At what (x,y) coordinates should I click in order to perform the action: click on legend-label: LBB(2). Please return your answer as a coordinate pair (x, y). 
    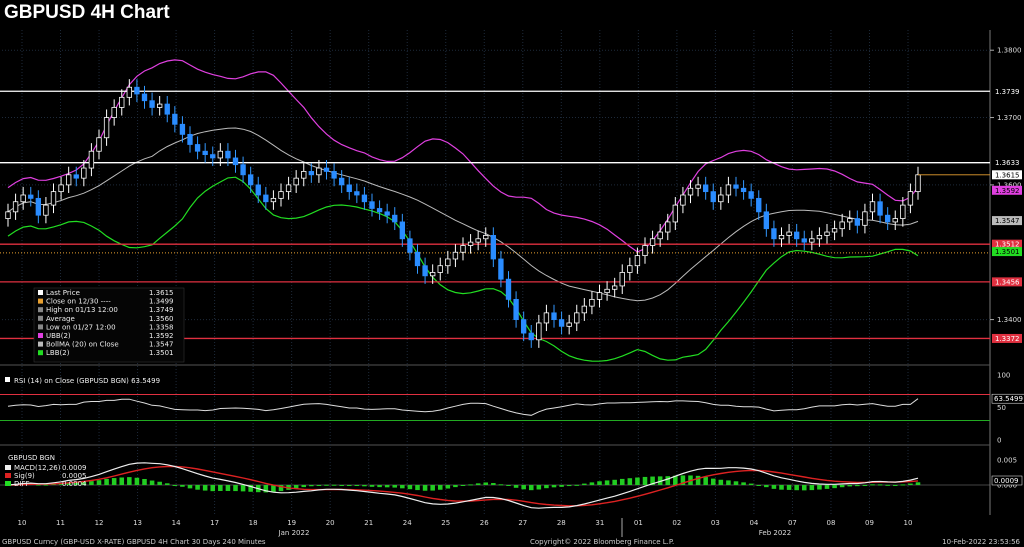
    Looking at the image, I should click on (58, 353).